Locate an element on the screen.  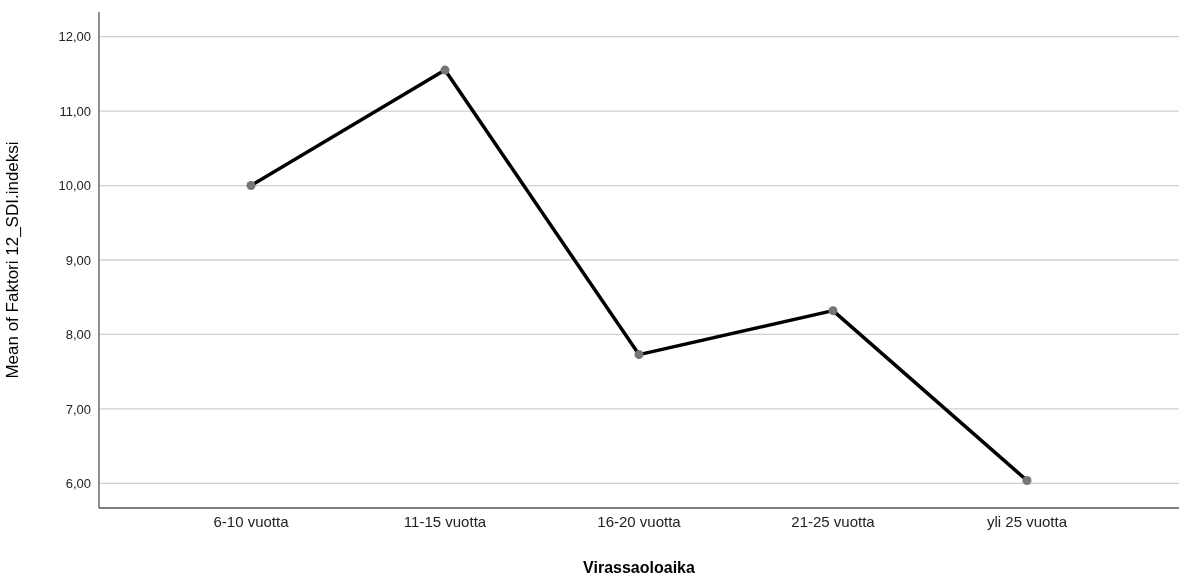
x-tick-label: 21-25 vuotta is located at coordinates (833, 521).